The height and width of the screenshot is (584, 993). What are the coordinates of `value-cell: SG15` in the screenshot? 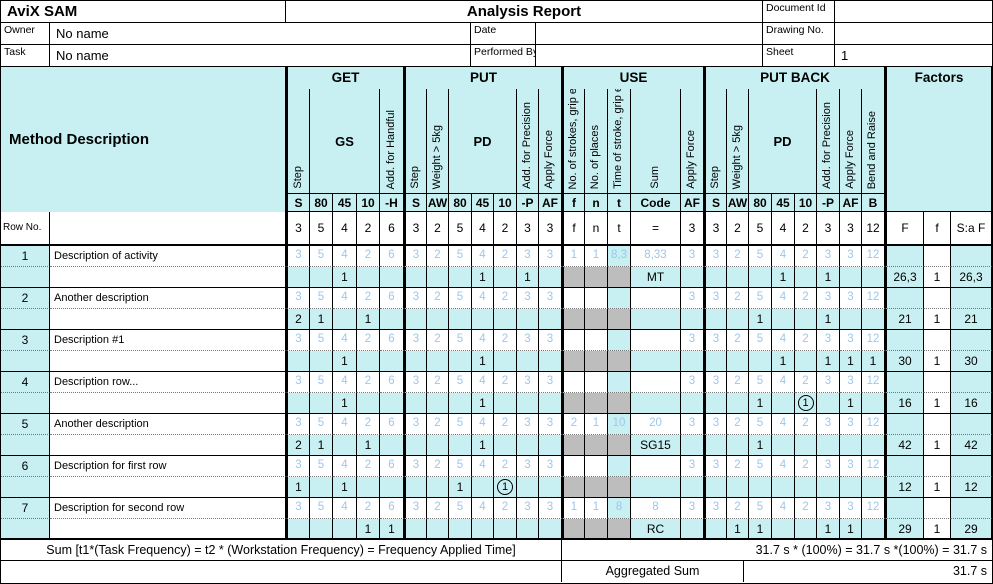 It's located at (656, 445).